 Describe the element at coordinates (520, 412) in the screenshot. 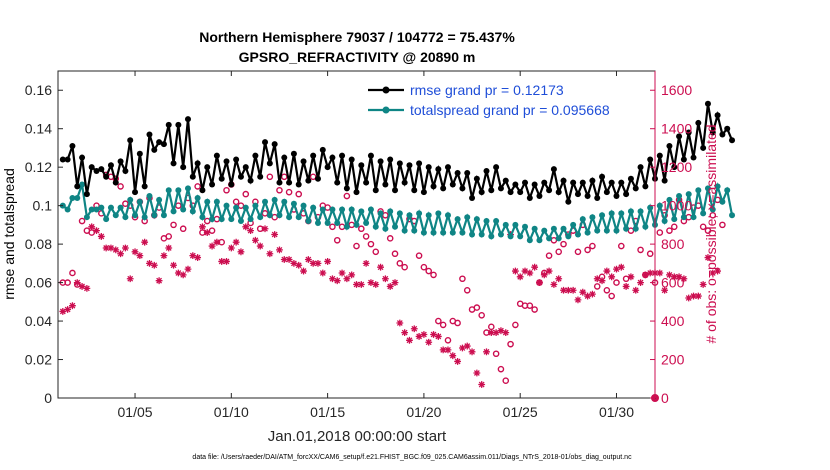

I see `x-tick-label: 01/25` at that location.